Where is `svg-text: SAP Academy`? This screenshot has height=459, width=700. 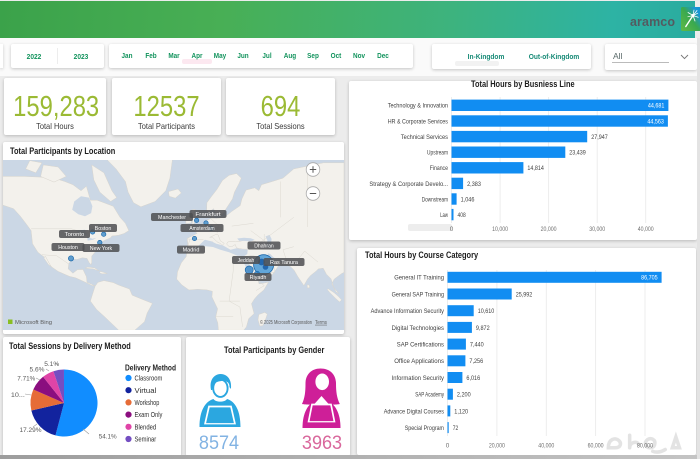
svg-text: SAP Academy is located at coordinates (429, 395).